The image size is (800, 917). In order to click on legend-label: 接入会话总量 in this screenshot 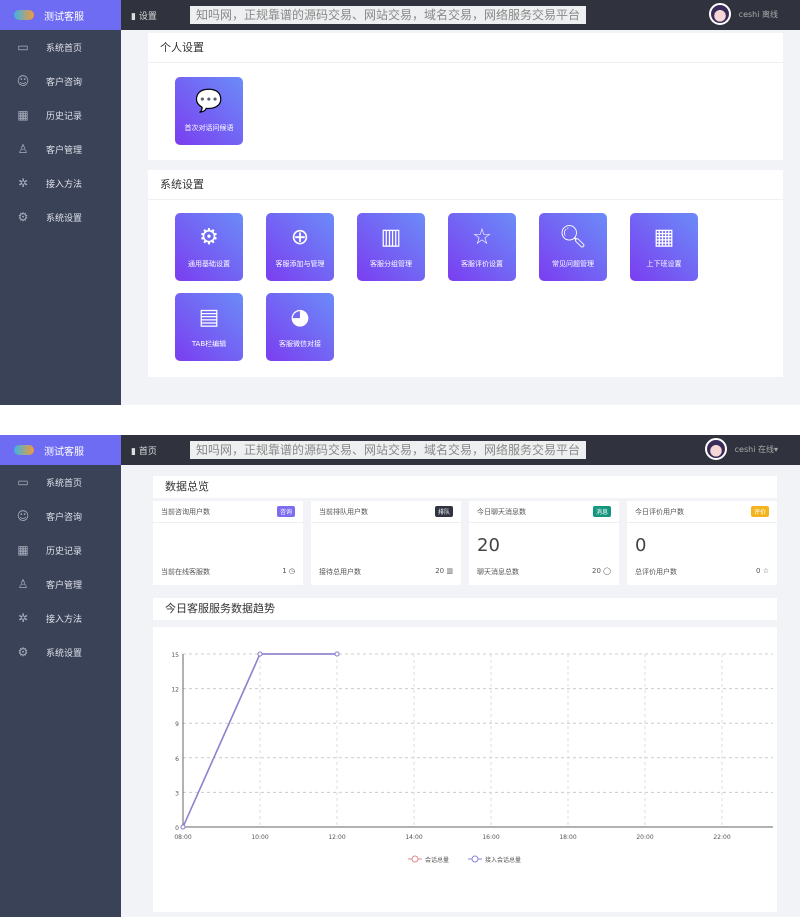, I will do `click(503, 860)`.